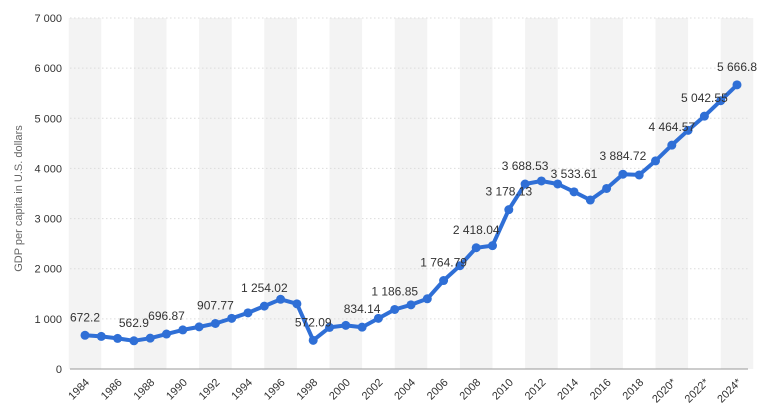 The width and height of the screenshot is (762, 420). Describe the element at coordinates (242, 390) in the screenshot. I see `x-tick-label: 1994` at that location.